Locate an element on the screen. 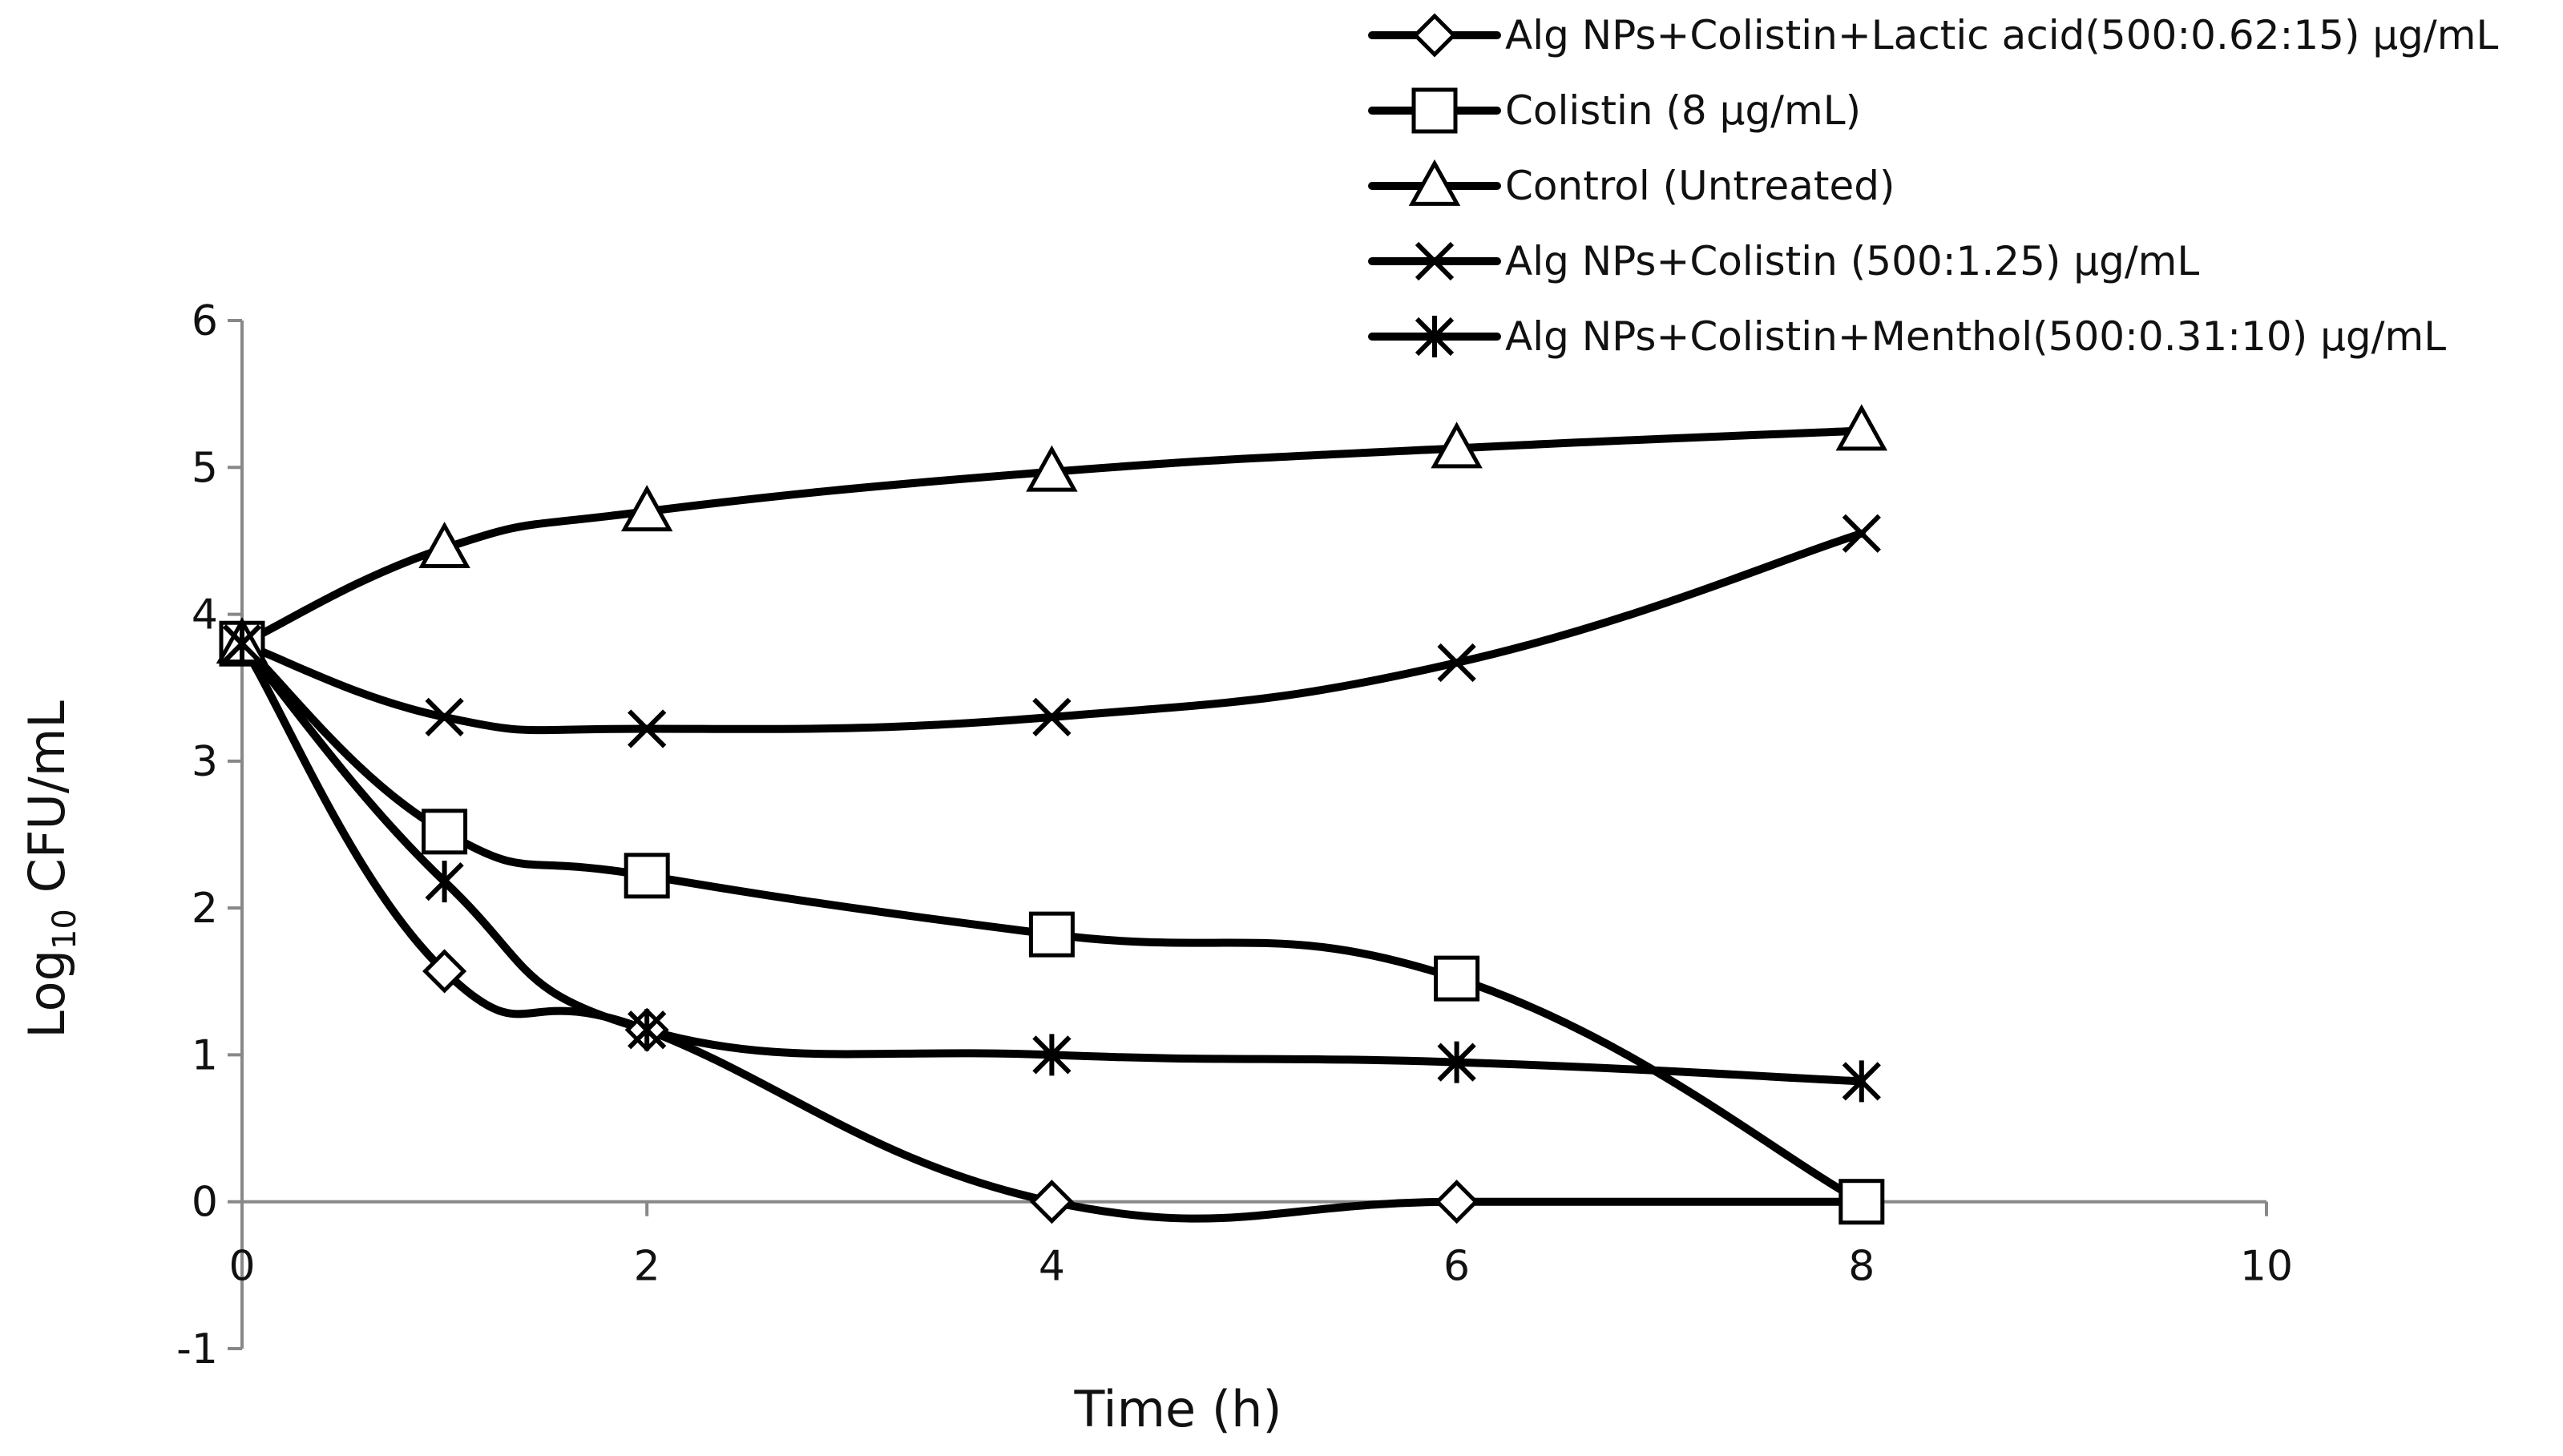 This screenshot has width=2563, height=1456. legend-marker-square is located at coordinates (1435, 110).